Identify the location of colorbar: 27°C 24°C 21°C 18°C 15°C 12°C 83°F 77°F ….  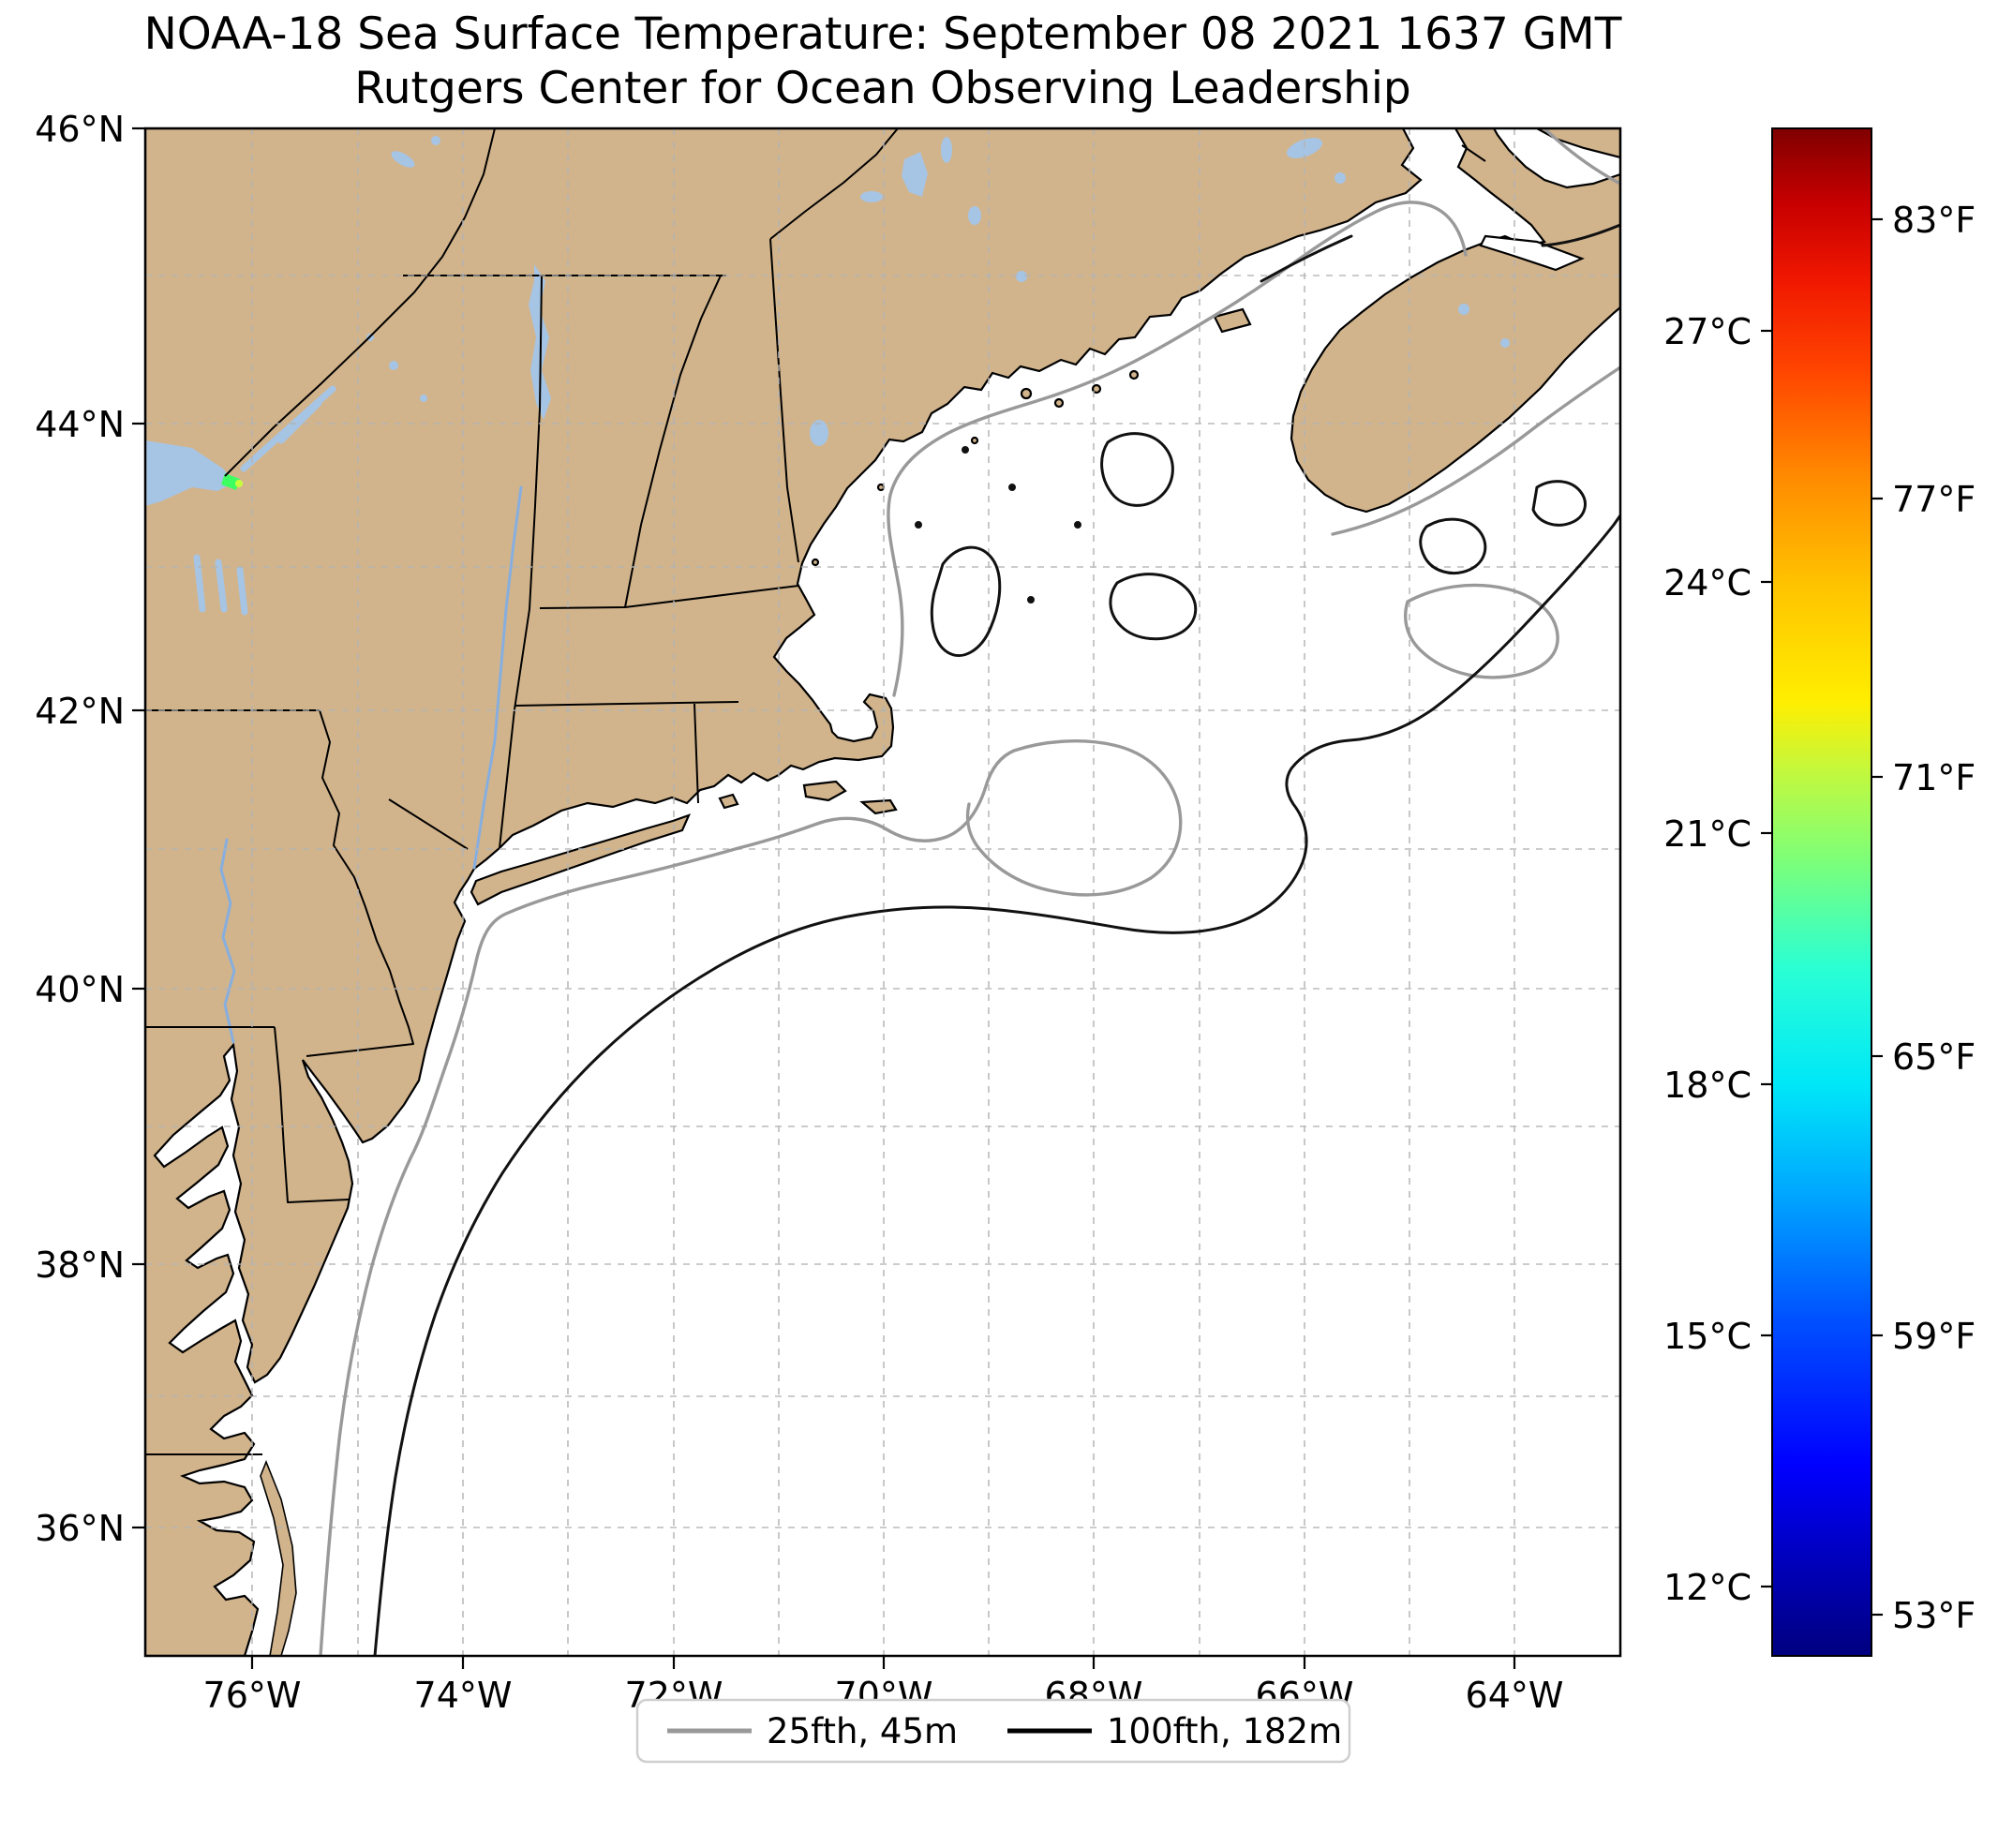
(1819, 892).